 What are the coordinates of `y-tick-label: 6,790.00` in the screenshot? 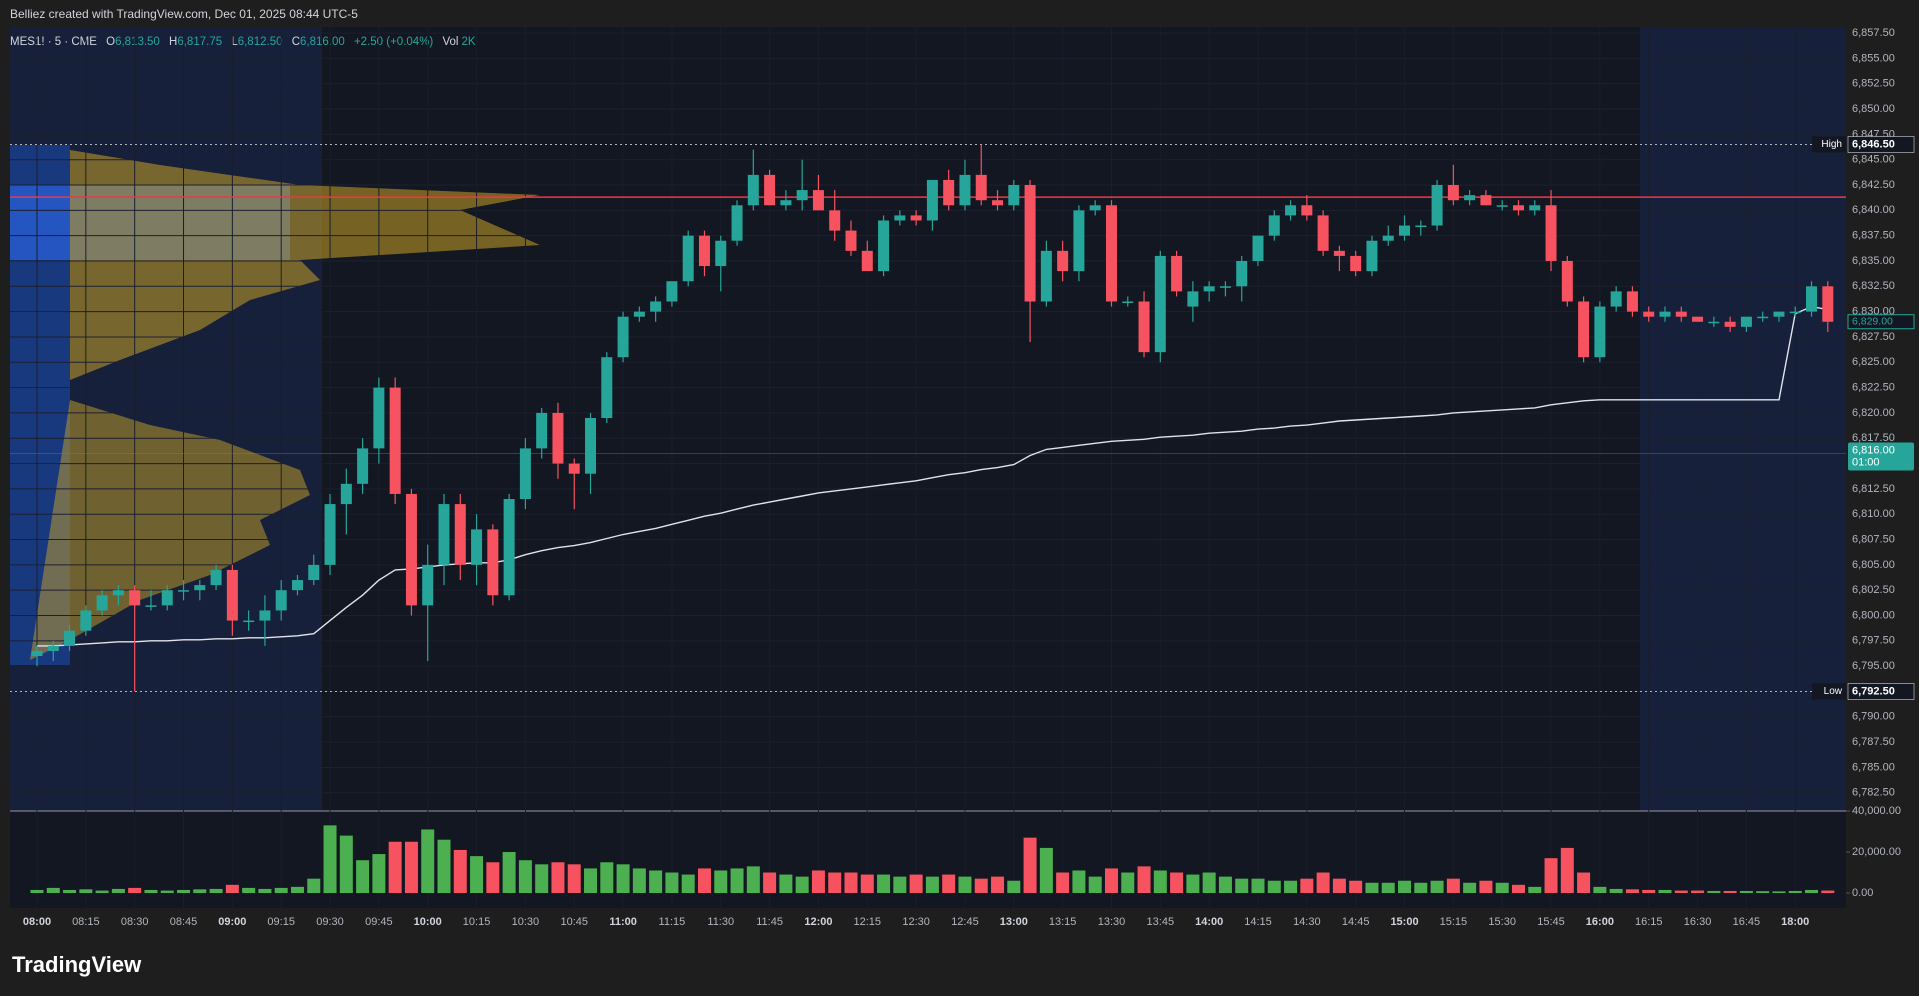 It's located at (1873, 717).